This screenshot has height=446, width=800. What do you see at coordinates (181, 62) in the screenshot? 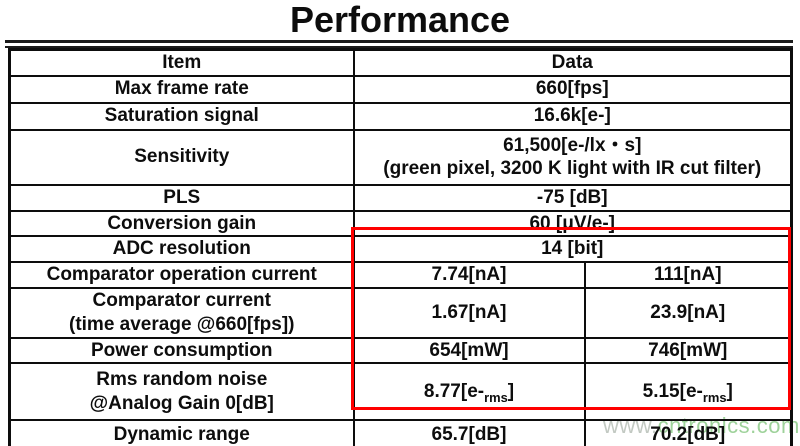
I see `header-item: Item` at bounding box center [181, 62].